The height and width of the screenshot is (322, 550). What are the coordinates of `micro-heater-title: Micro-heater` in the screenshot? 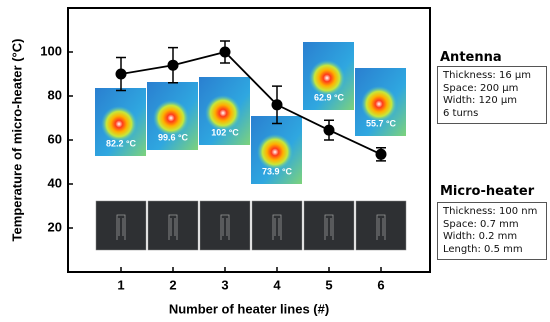 It's located at (487, 191).